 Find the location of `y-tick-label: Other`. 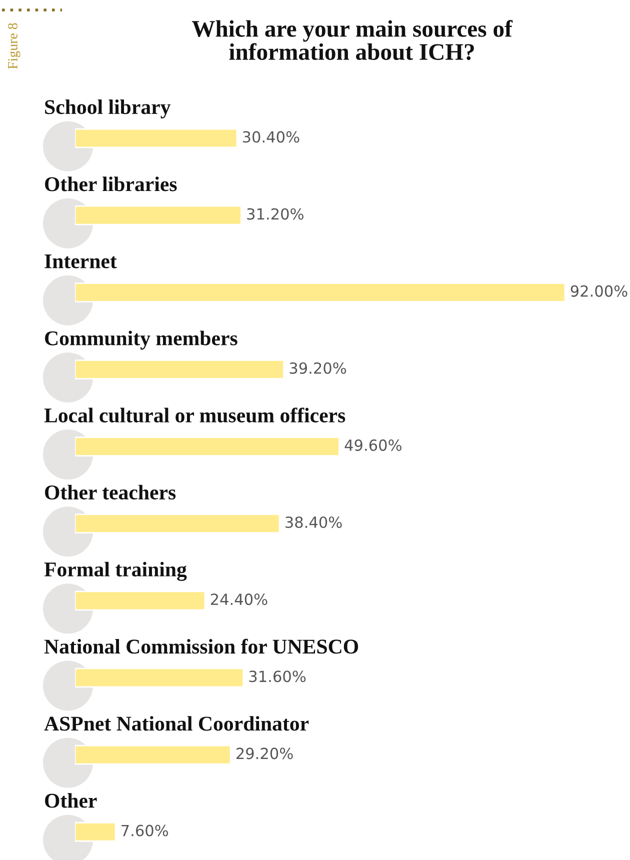

y-tick-label: Other is located at coordinates (71, 800).